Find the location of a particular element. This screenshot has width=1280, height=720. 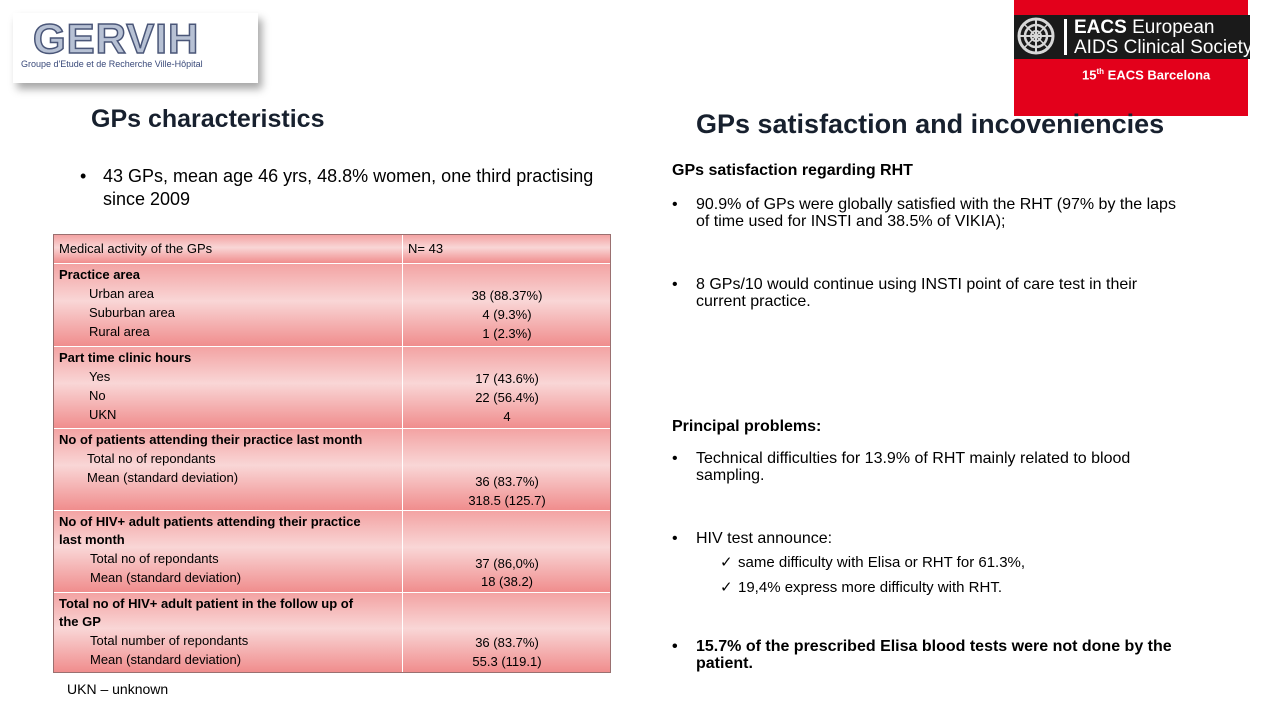

table-footnote: UKN – unknown is located at coordinates (118, 689).